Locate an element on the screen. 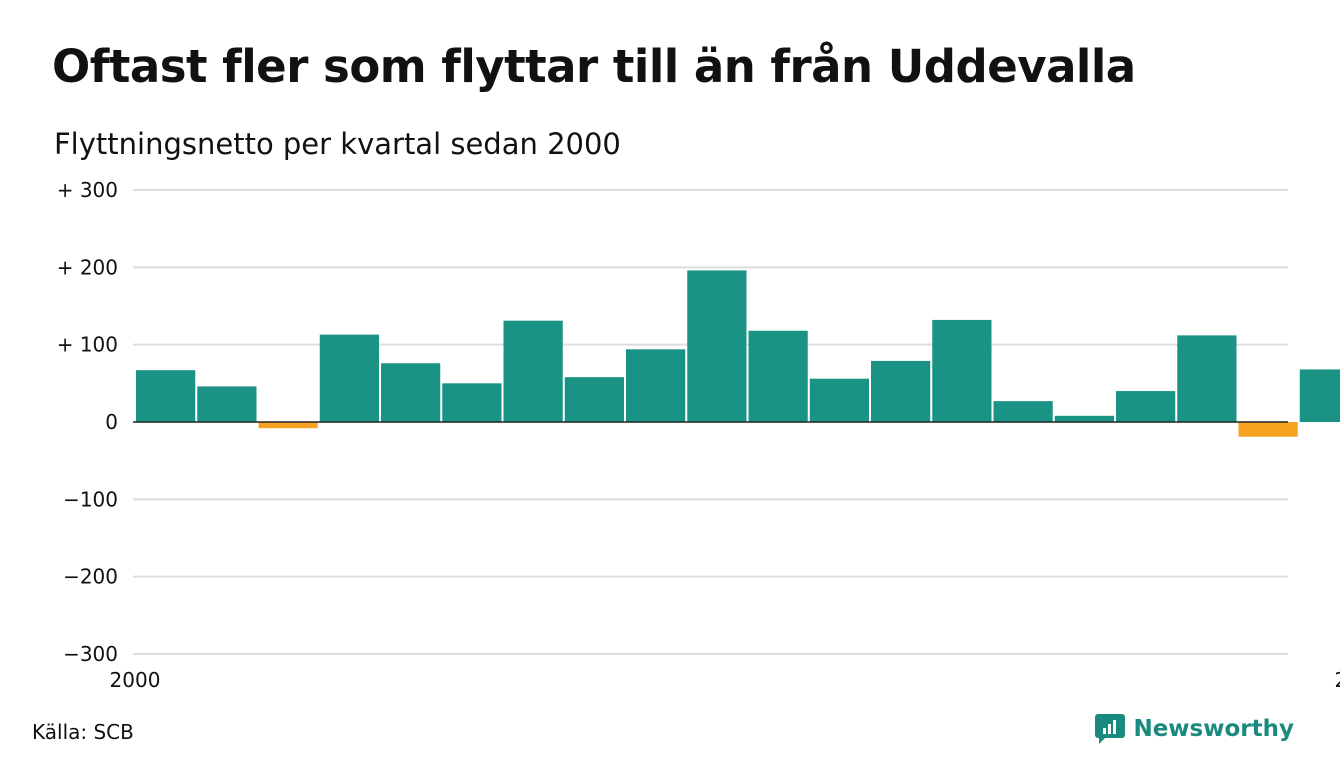 The width and height of the screenshot is (1340, 780). brand-logo: Newsworthy is located at coordinates (1194, 729).